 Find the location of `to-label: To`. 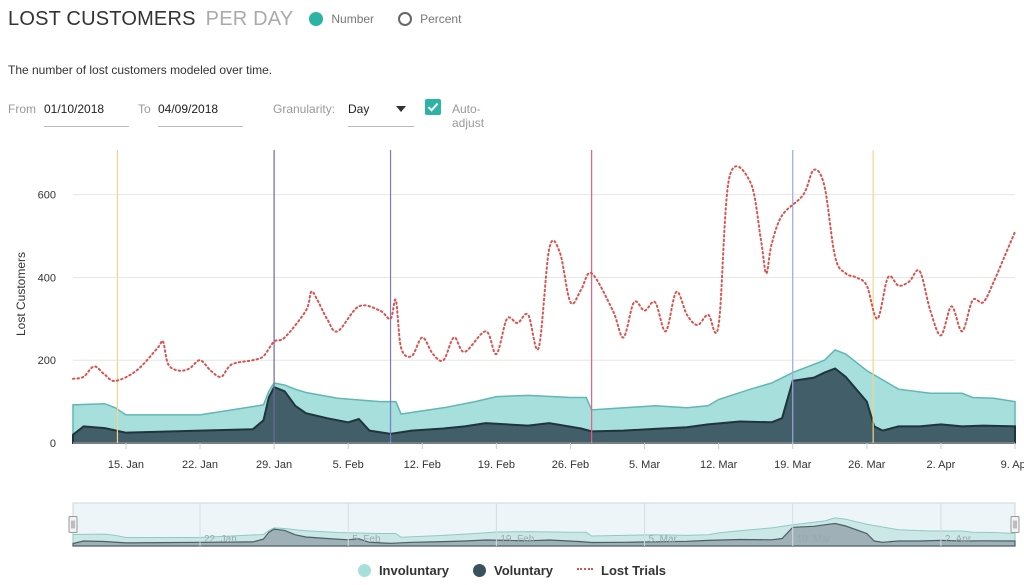

to-label: To is located at coordinates (144, 109).